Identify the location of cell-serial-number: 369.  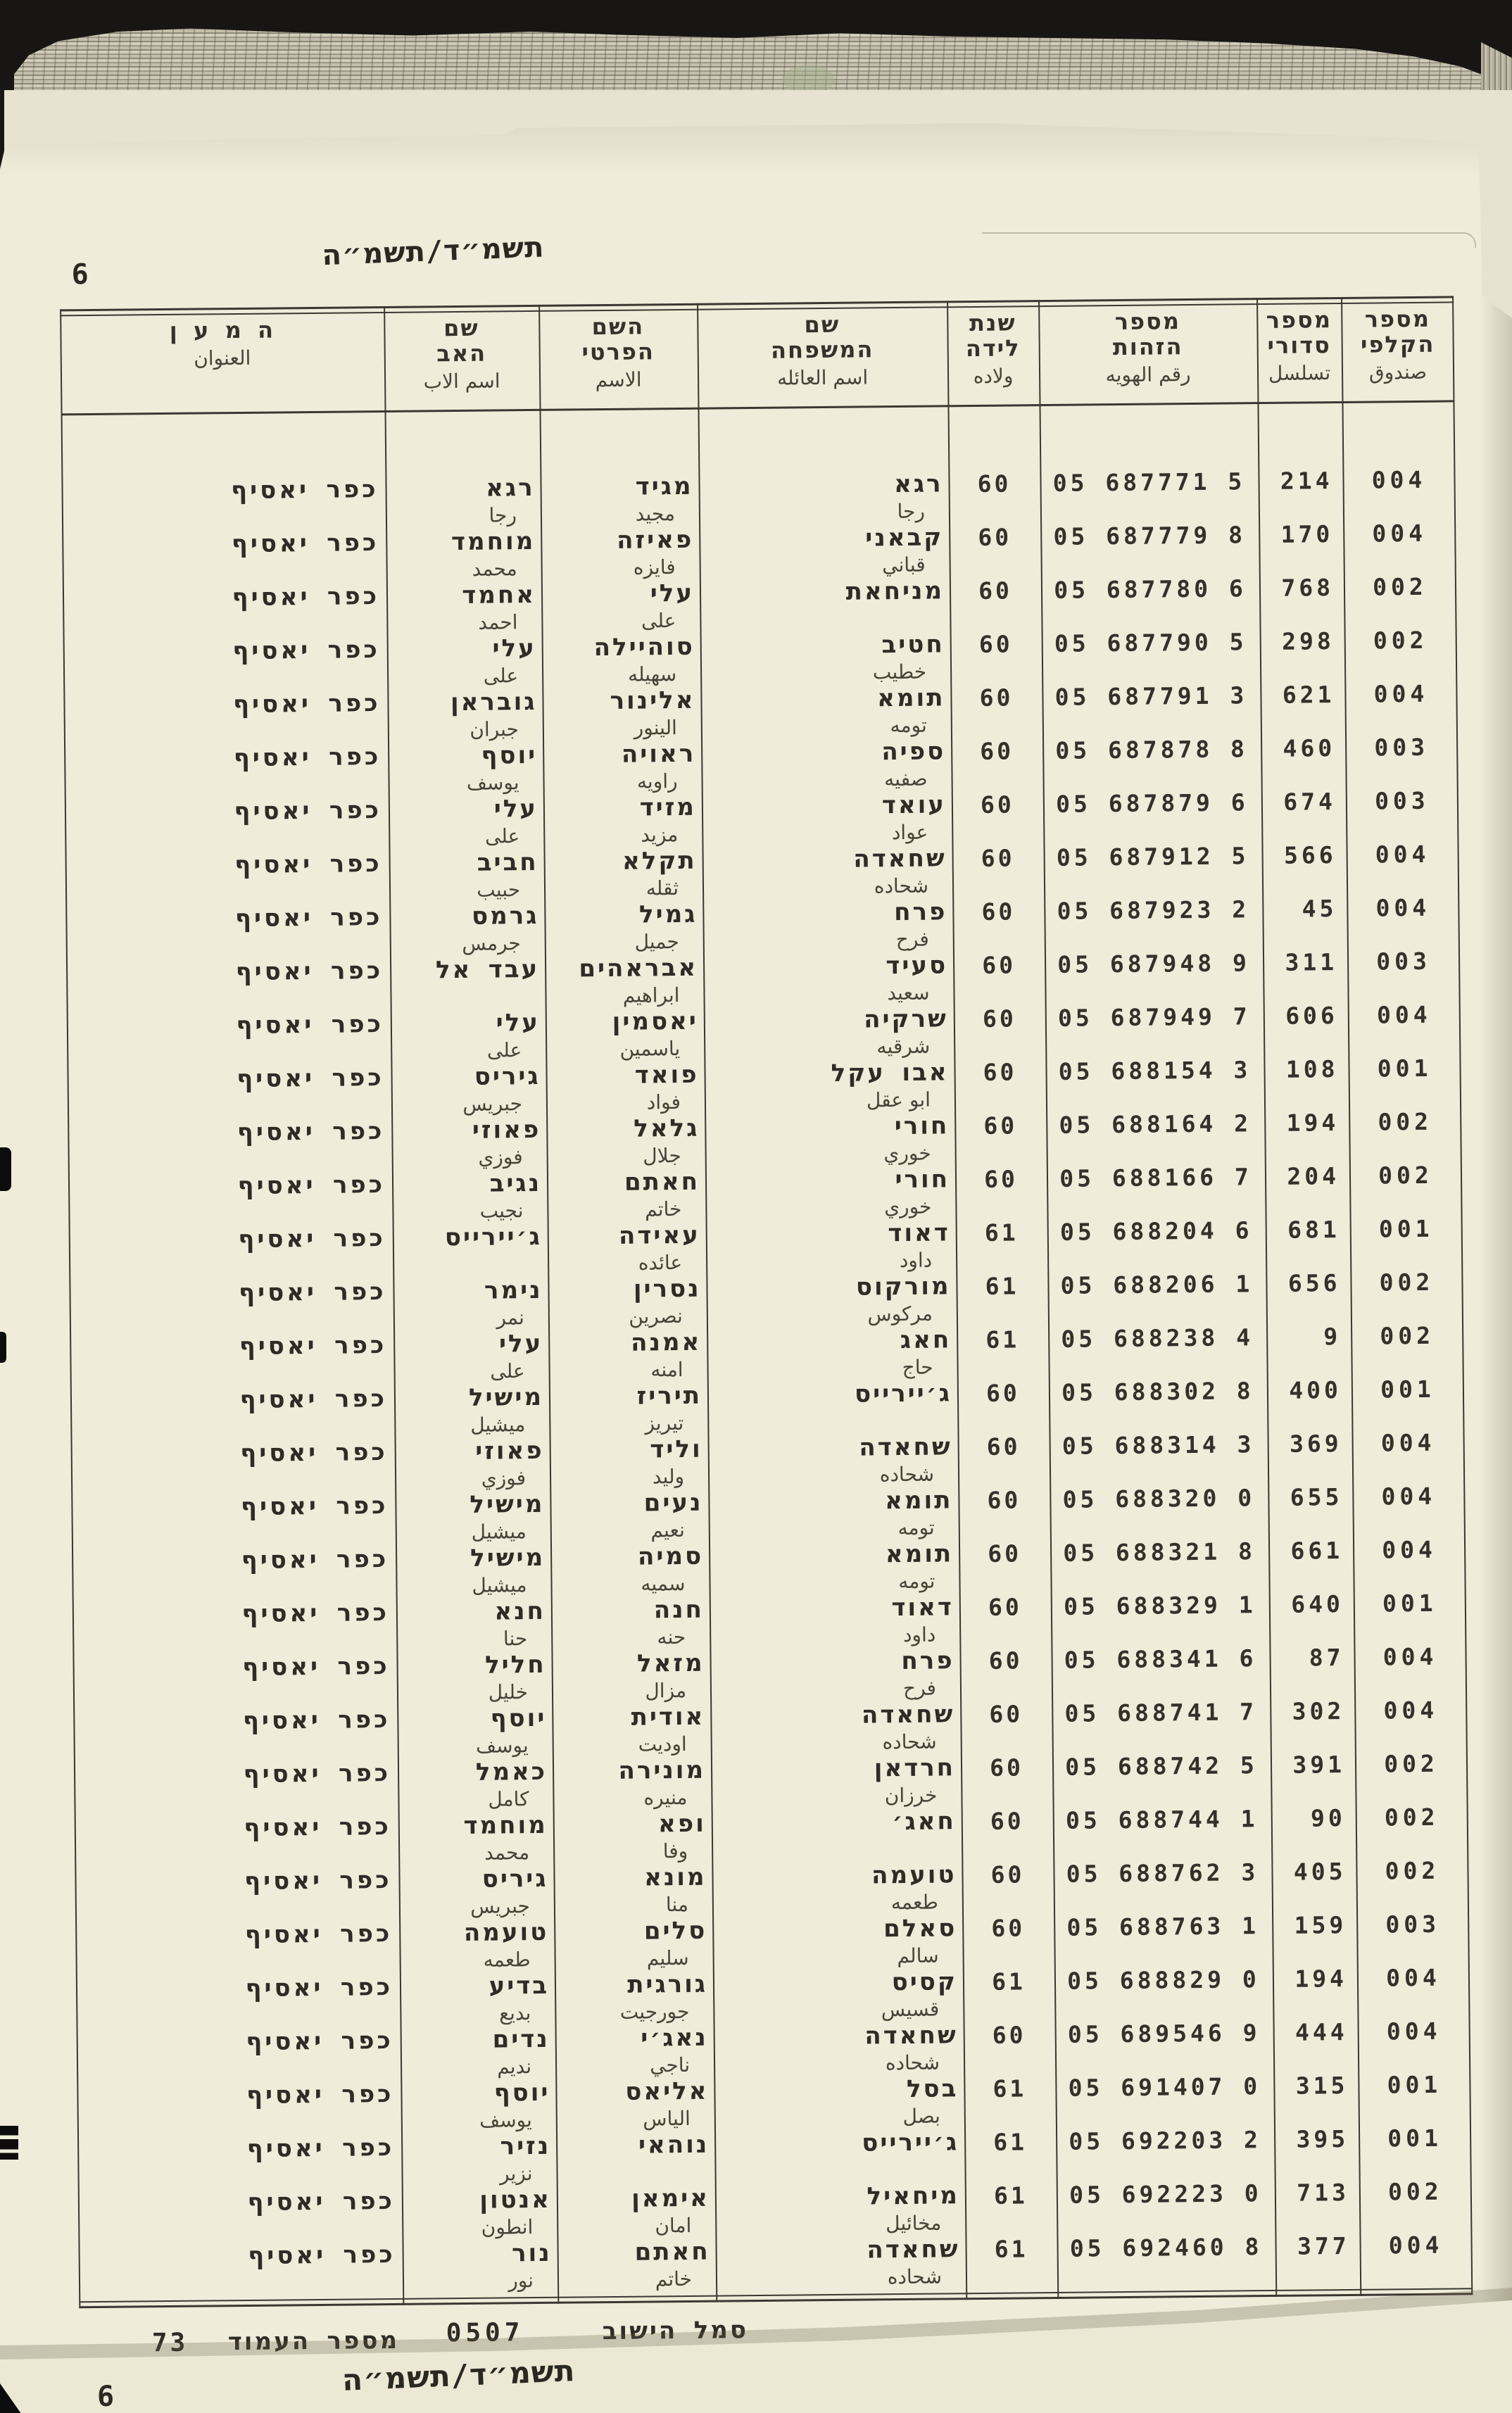
(1315, 1444).